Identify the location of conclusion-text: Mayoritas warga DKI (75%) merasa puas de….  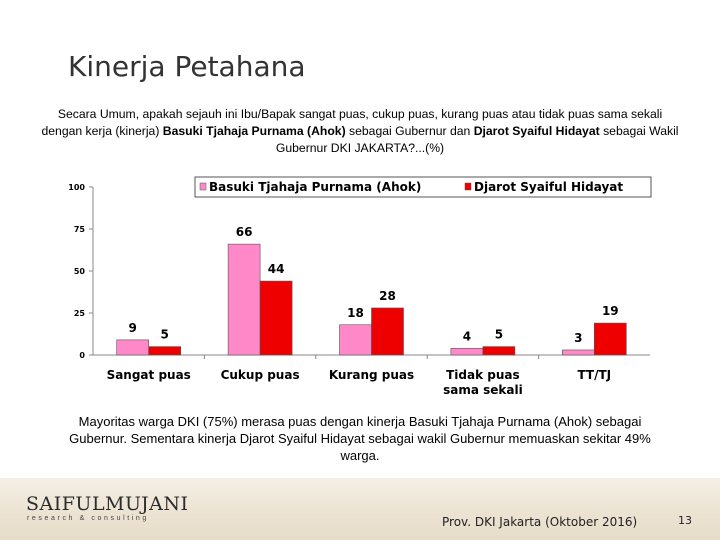
(360, 438).